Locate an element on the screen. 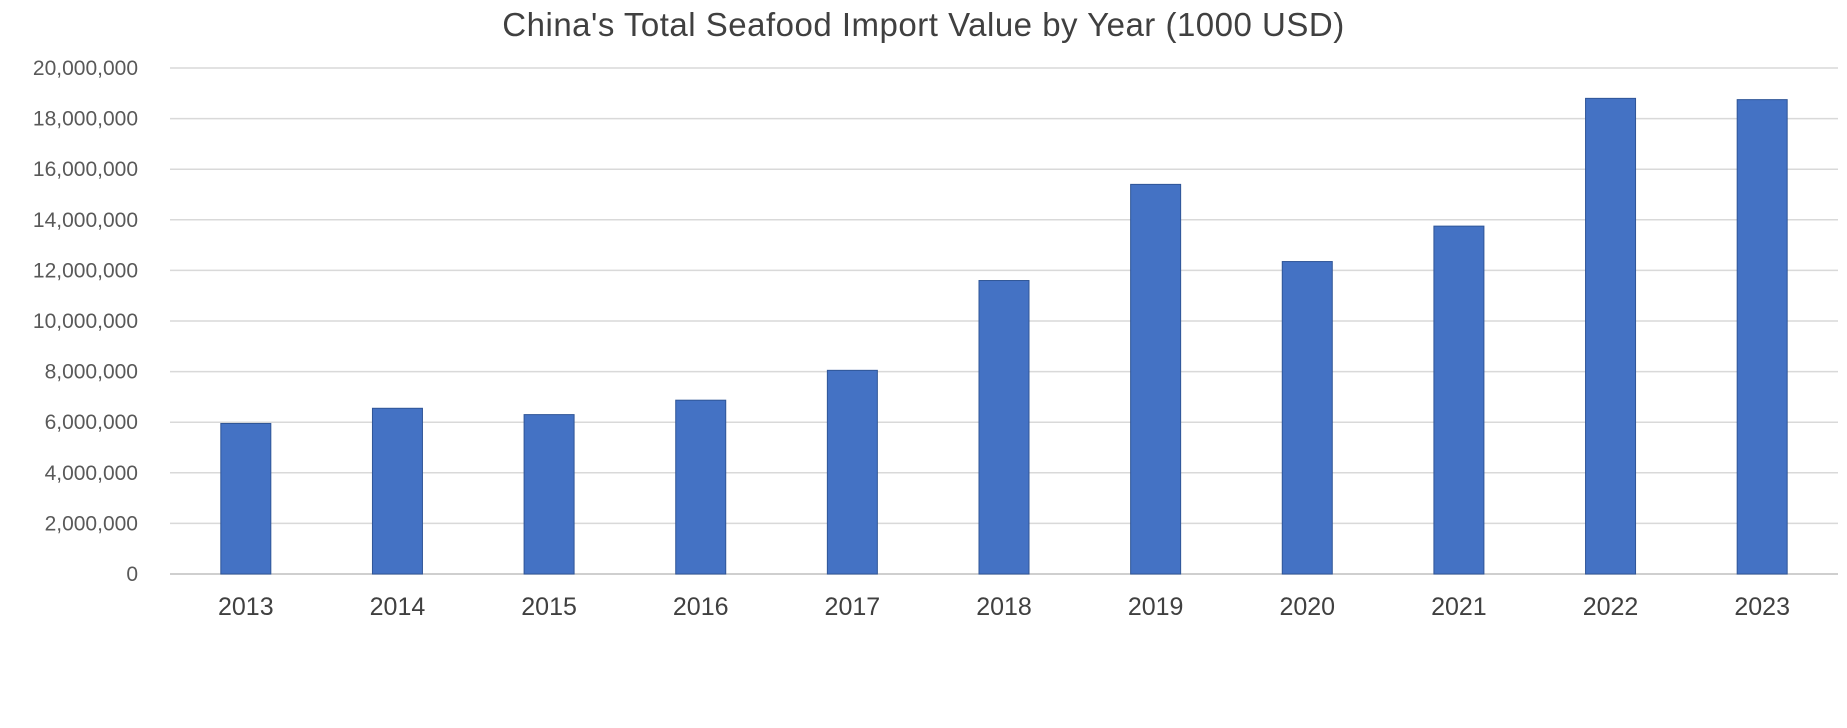 The height and width of the screenshot is (728, 1847). y-tick-label: 12,000,000 is located at coordinates (85, 270).